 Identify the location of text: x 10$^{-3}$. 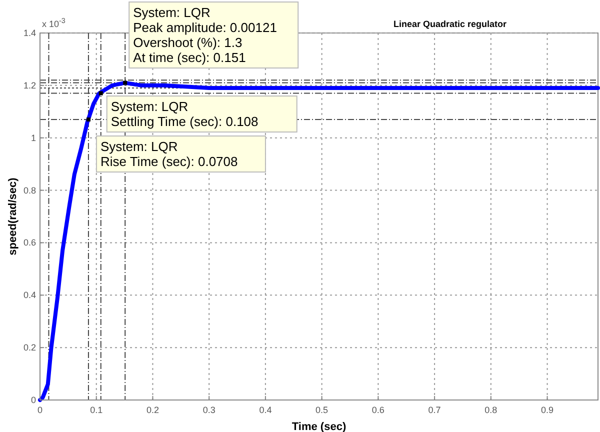
(54, 22).